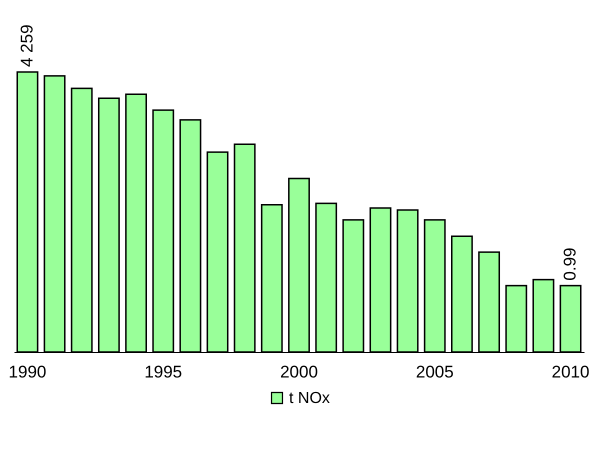 The height and width of the screenshot is (459, 602). Describe the element at coordinates (570, 264) in the screenshot. I see `annotation: 0.99` at that location.